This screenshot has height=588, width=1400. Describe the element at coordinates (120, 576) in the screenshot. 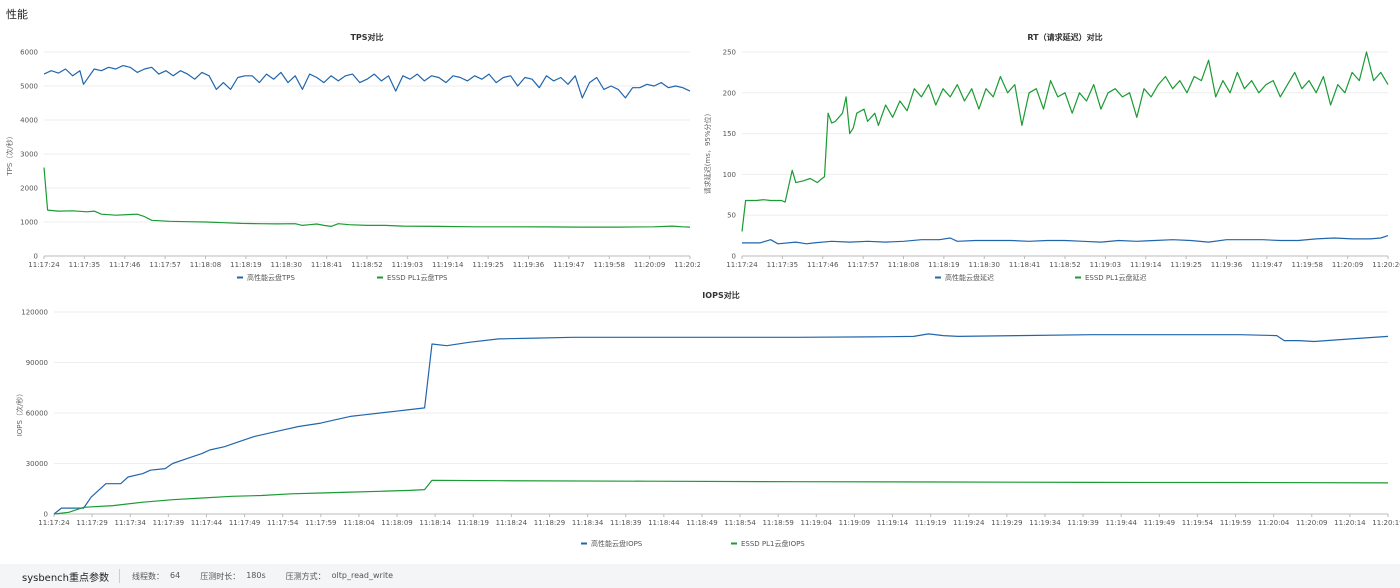

I see `footer-divider` at that location.